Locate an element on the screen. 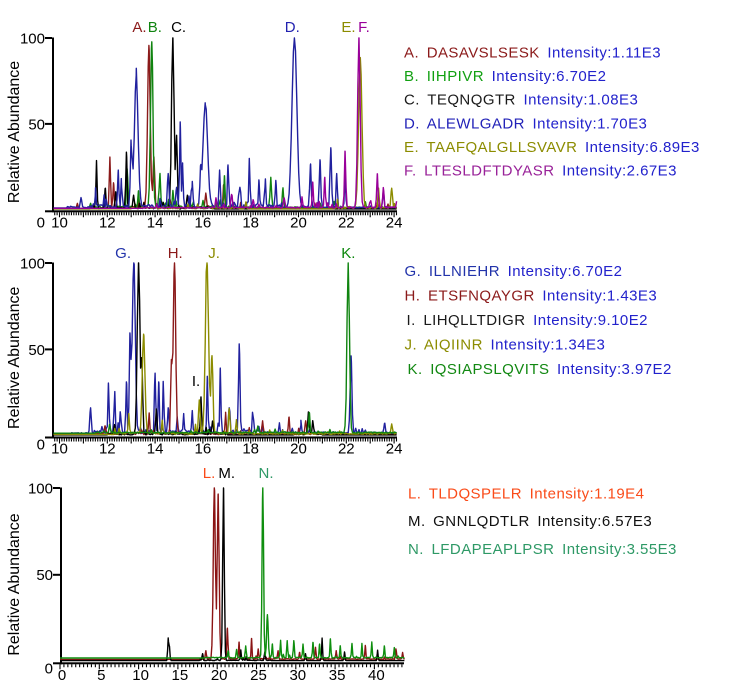  svg-text: B. is located at coordinates (155, 27).